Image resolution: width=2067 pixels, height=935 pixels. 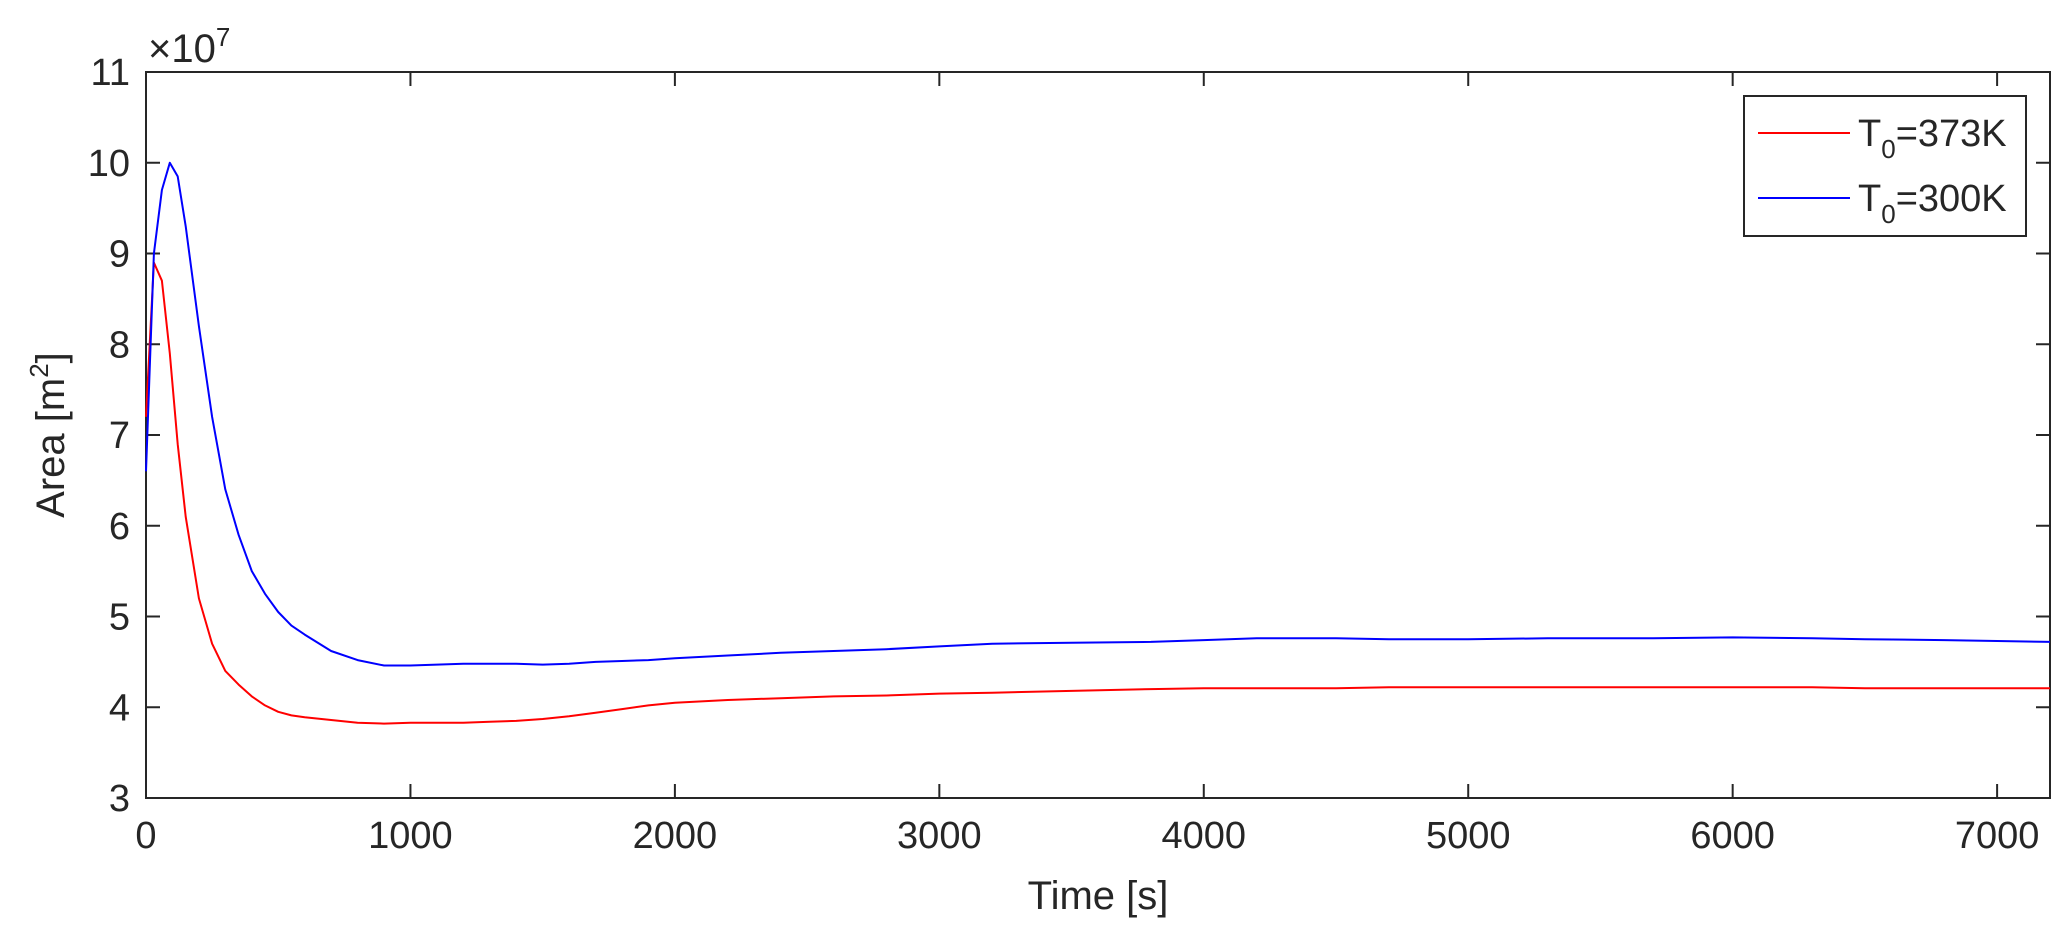 I want to click on y-tick-label: 8, so click(x=119, y=345).